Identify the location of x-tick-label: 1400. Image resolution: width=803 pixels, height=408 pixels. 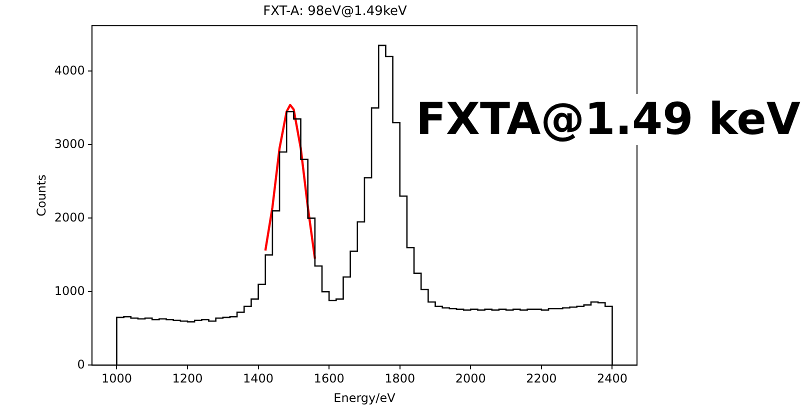
(258, 379).